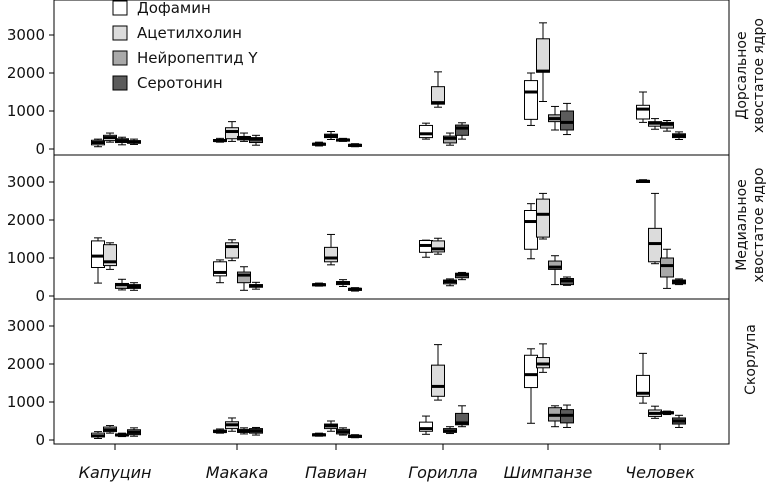  I want to click on x-category-label: Человек, so click(660, 472).